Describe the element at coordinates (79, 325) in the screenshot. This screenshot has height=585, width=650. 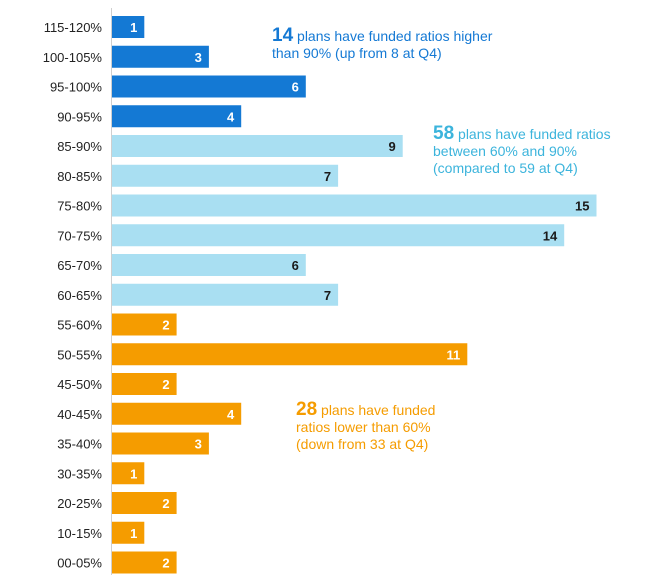
I see `category-label: 55-60%` at that location.